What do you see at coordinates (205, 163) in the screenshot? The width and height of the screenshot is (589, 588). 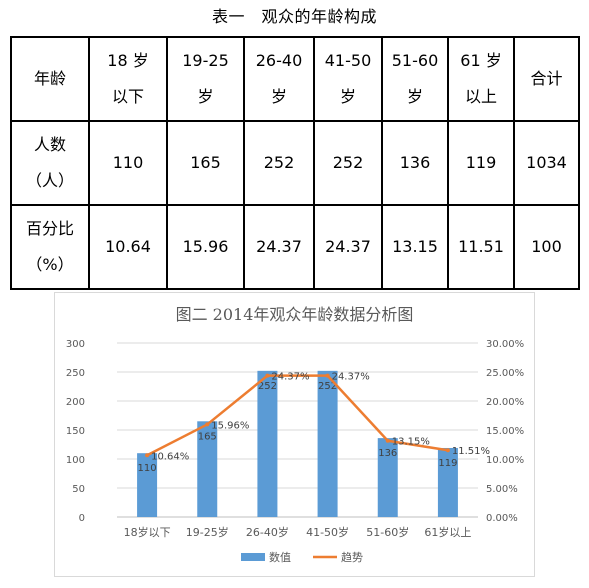 I see `table-cell: 165` at bounding box center [205, 163].